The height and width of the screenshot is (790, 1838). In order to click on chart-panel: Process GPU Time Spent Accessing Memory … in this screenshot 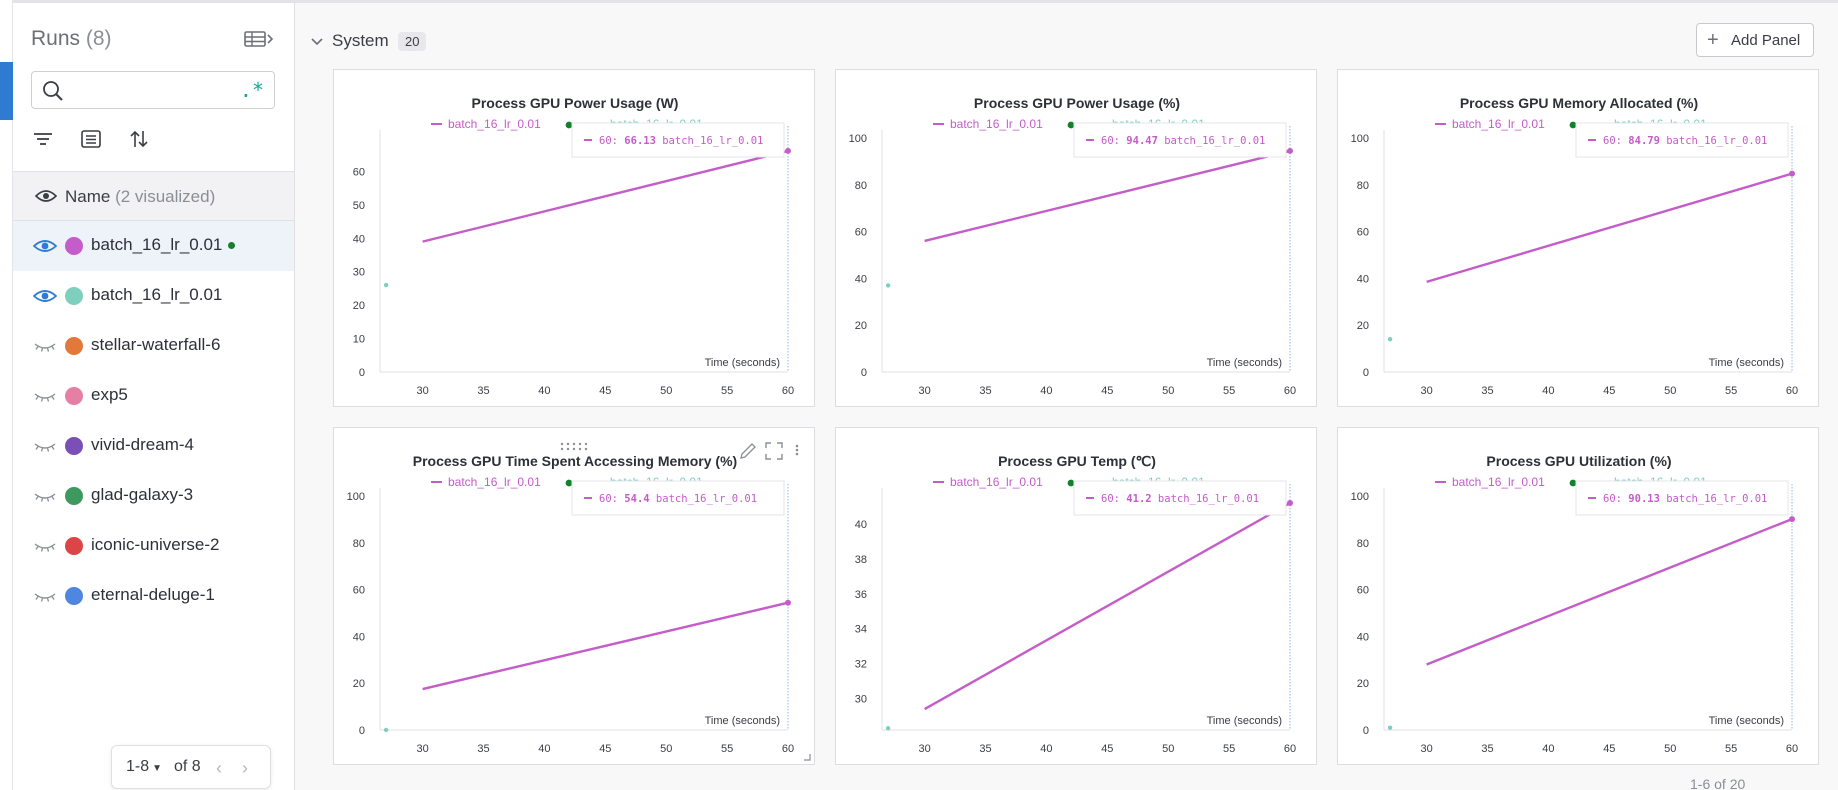, I will do `click(574, 596)`.